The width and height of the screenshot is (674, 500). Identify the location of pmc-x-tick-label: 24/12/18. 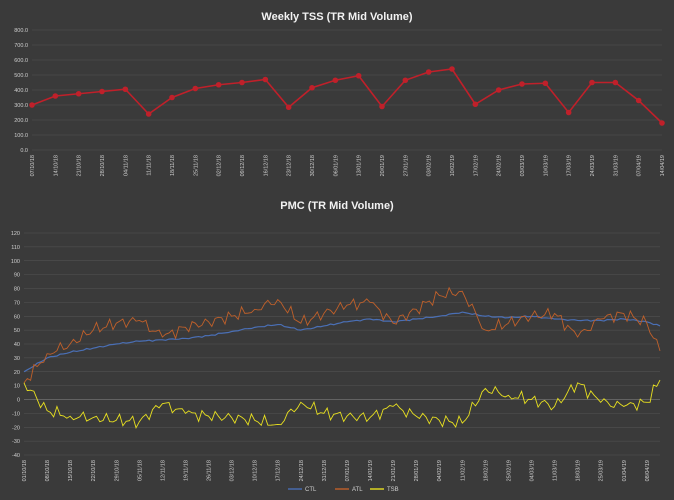
(302, 470).